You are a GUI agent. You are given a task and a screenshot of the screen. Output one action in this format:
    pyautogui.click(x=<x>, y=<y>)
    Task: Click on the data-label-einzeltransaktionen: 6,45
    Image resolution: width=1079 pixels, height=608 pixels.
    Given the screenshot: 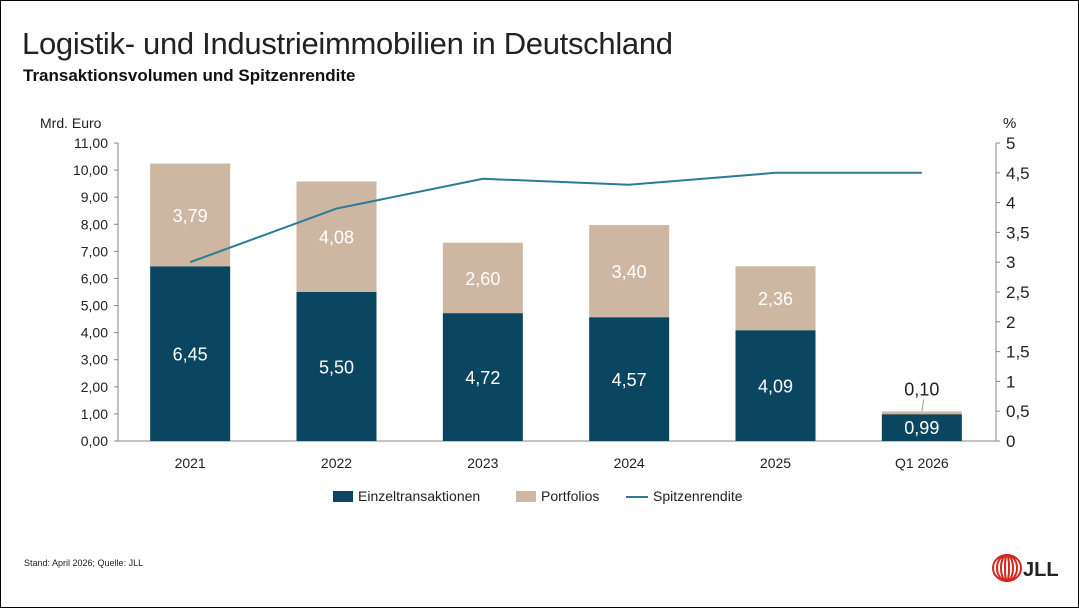 What is the action you would take?
    pyautogui.click(x=190, y=355)
    